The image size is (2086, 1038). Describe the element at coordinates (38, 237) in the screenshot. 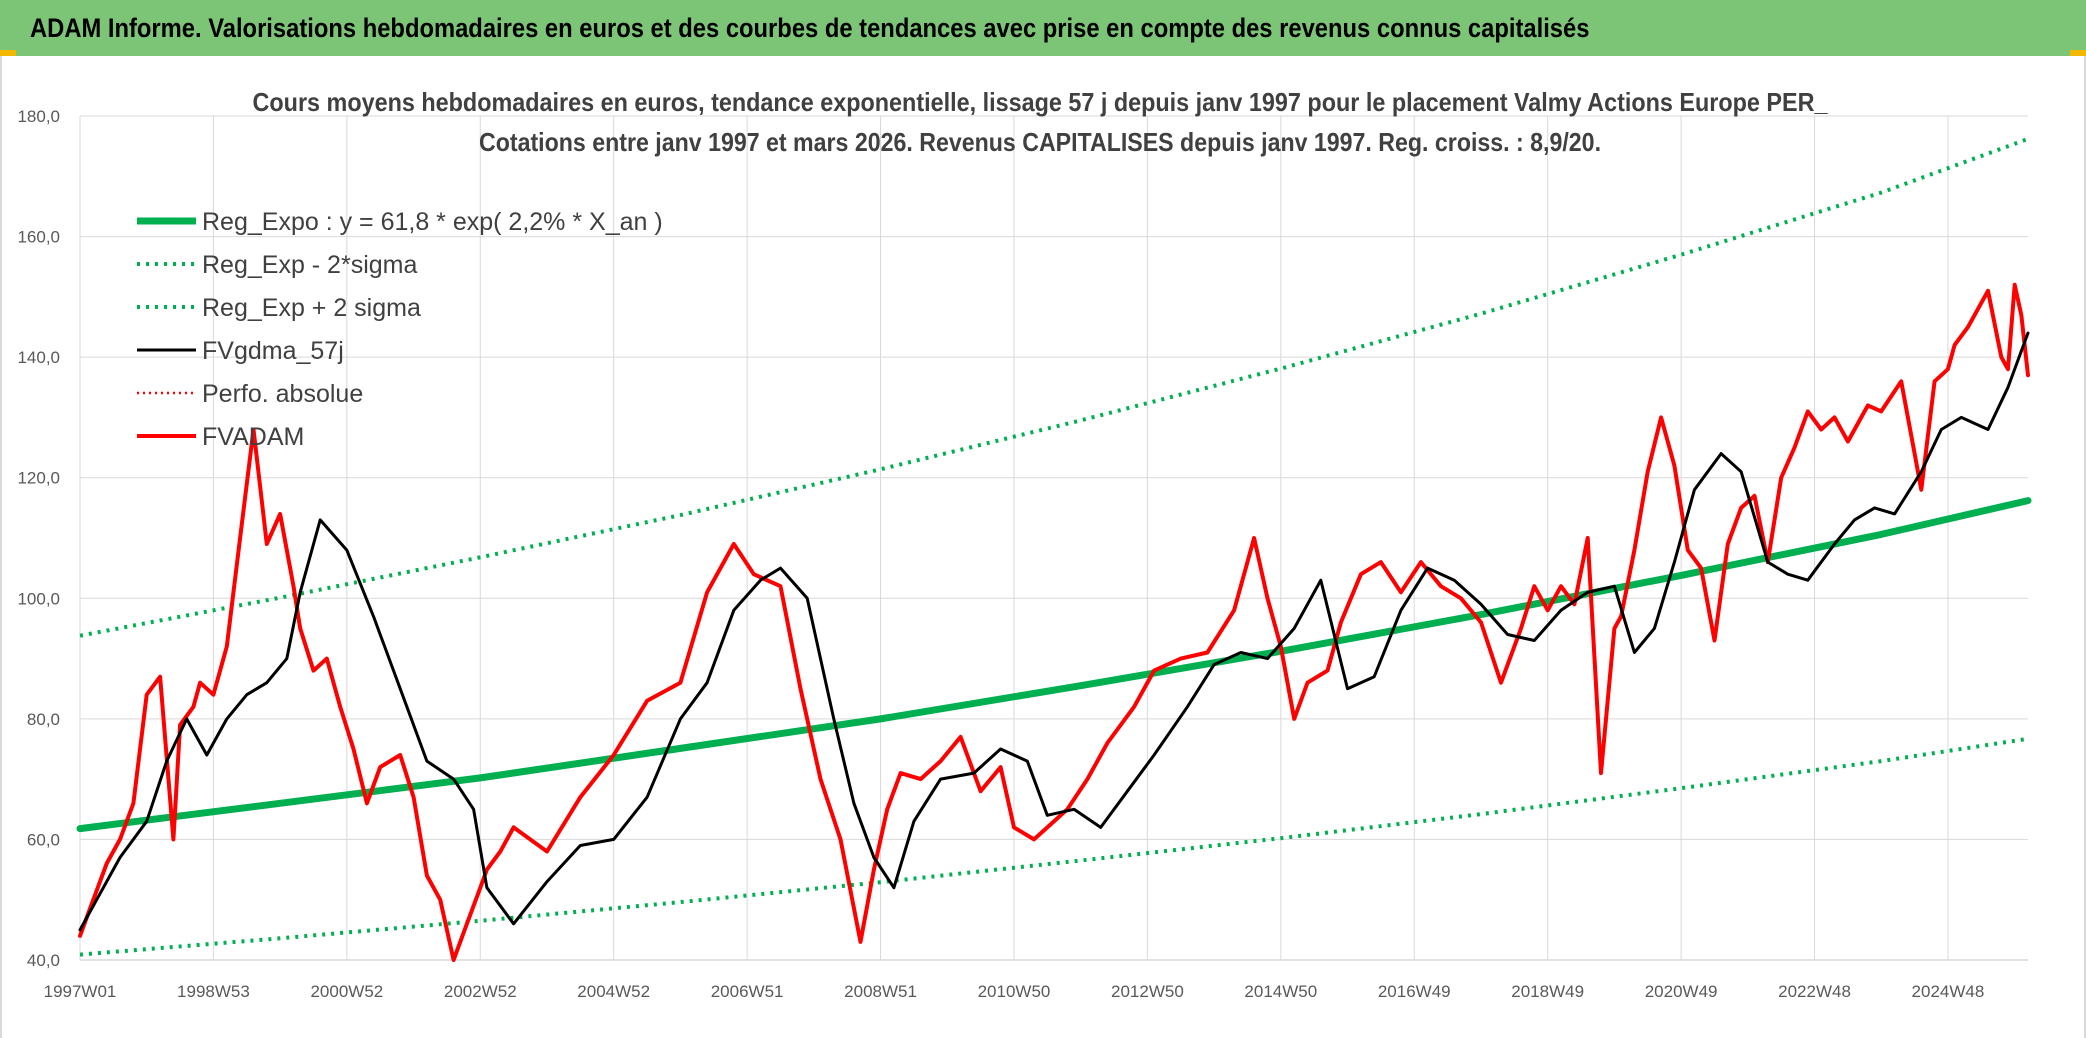

I see `y-tick-label: 160,0` at that location.